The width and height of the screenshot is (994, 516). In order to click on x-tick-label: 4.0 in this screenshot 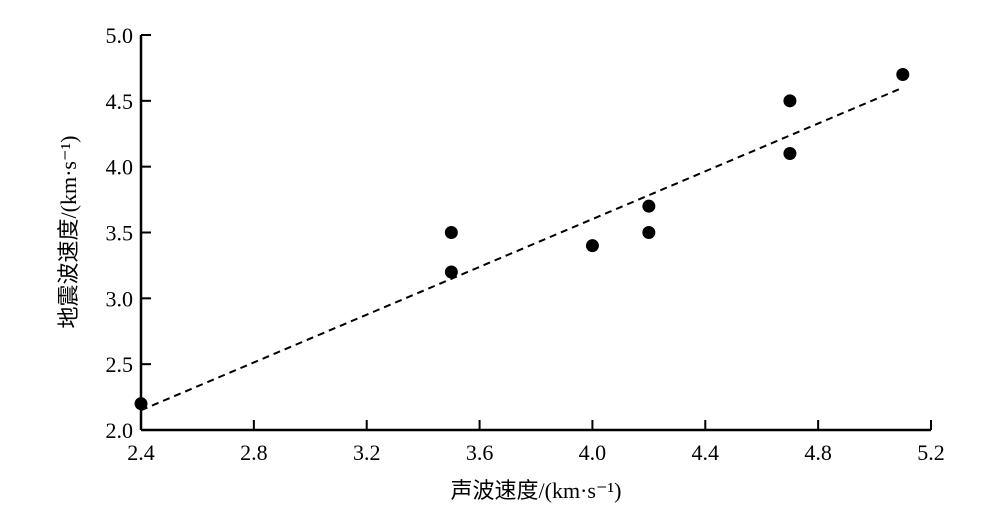, I will do `click(593, 452)`.